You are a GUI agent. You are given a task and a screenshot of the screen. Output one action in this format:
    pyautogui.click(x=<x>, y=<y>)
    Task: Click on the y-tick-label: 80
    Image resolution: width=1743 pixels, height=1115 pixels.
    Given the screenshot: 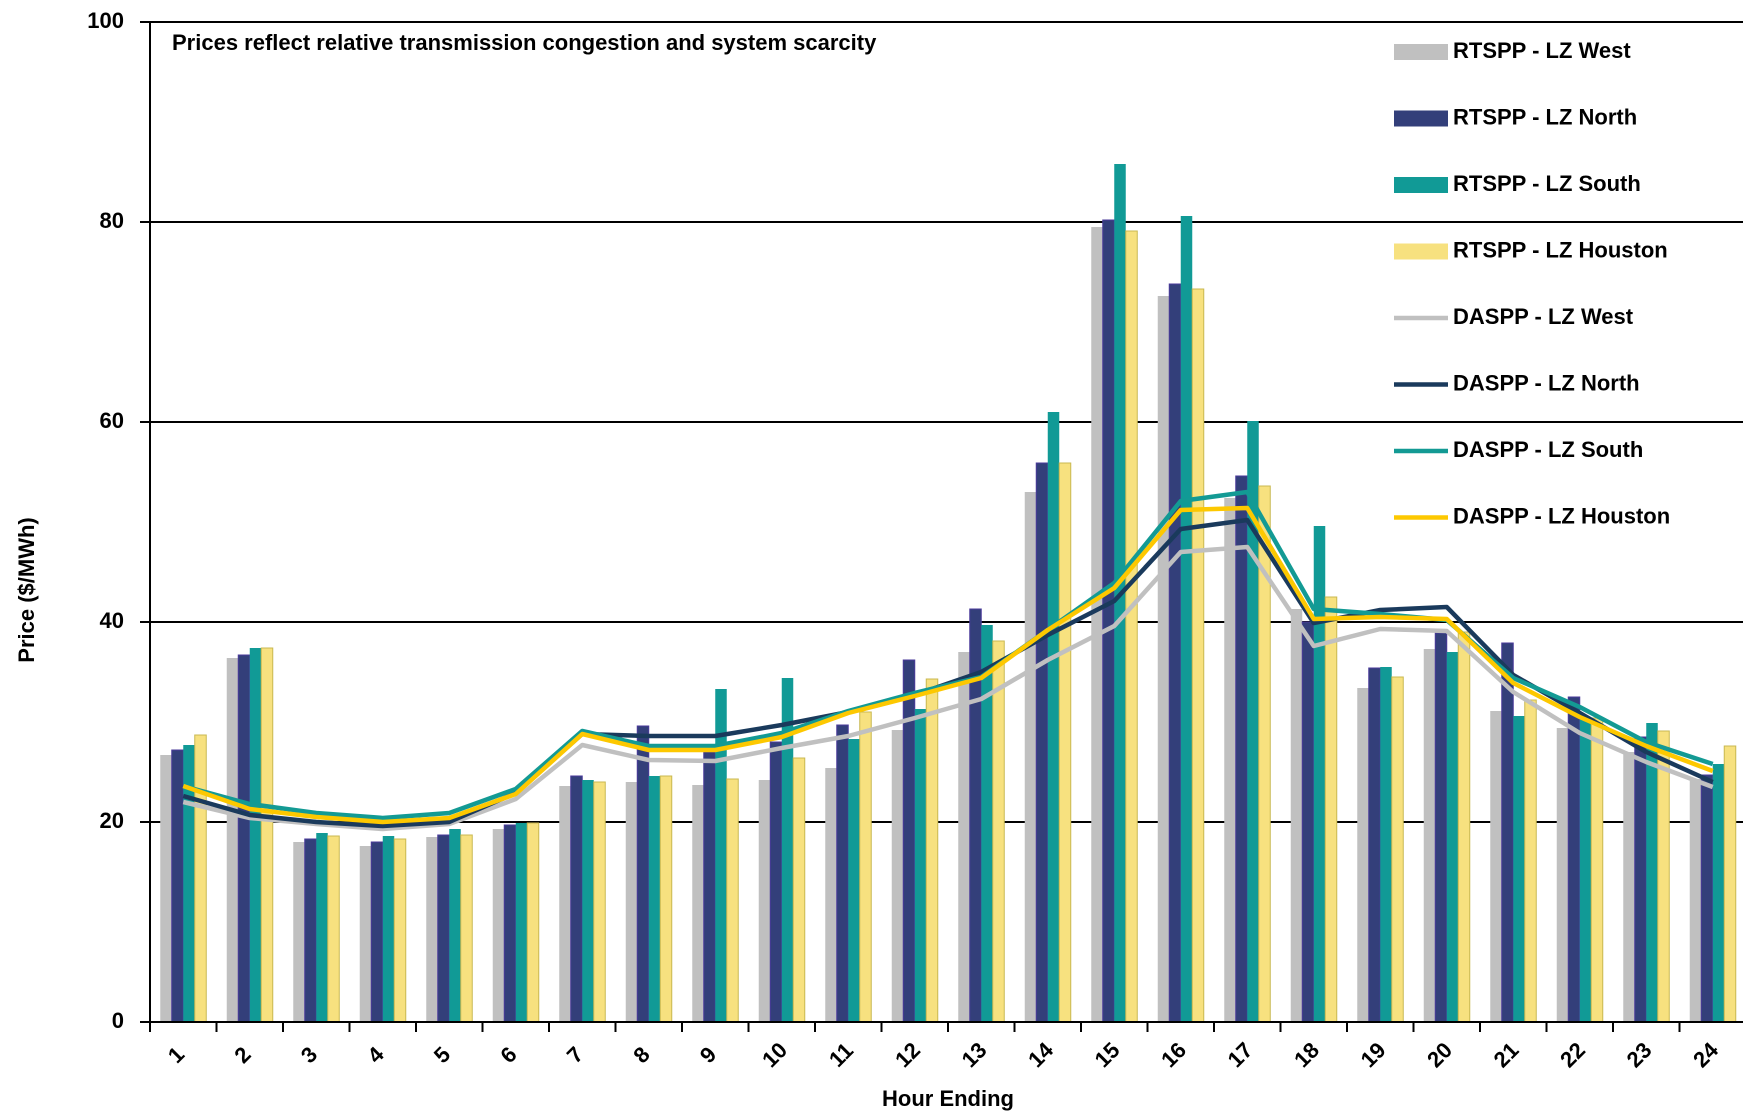 What is the action you would take?
    pyautogui.click(x=112, y=220)
    